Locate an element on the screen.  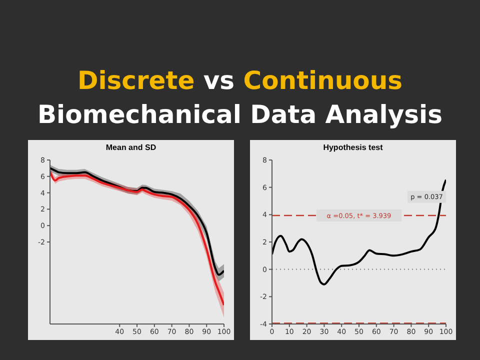
text: vs is located at coordinates (218, 80).